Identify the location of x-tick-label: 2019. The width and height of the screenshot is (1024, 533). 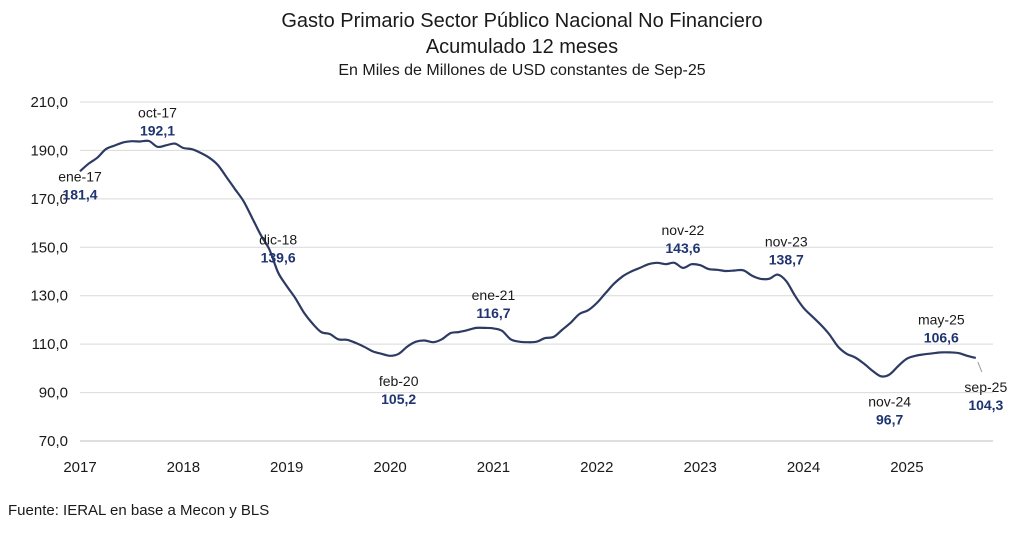
(286, 467).